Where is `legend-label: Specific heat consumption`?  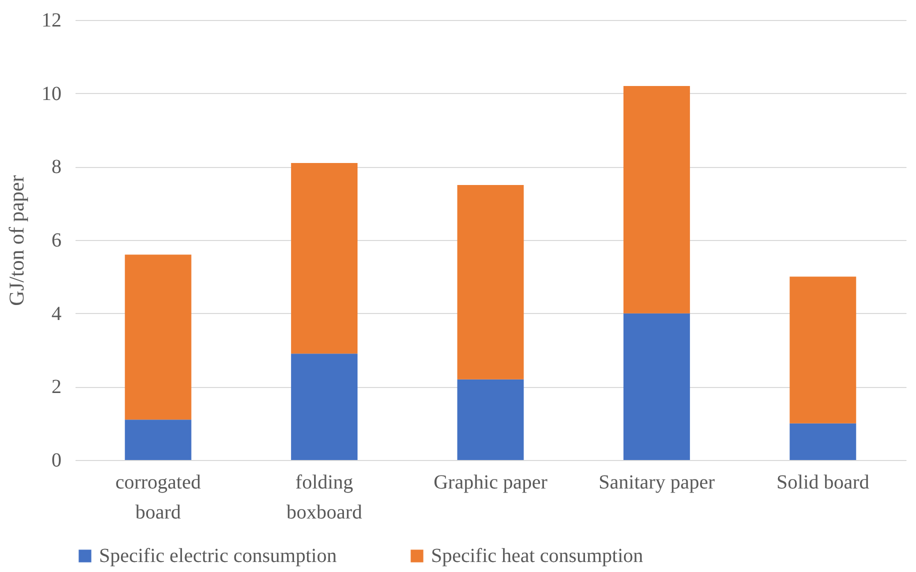
legend-label: Specific heat consumption is located at coordinates (537, 556).